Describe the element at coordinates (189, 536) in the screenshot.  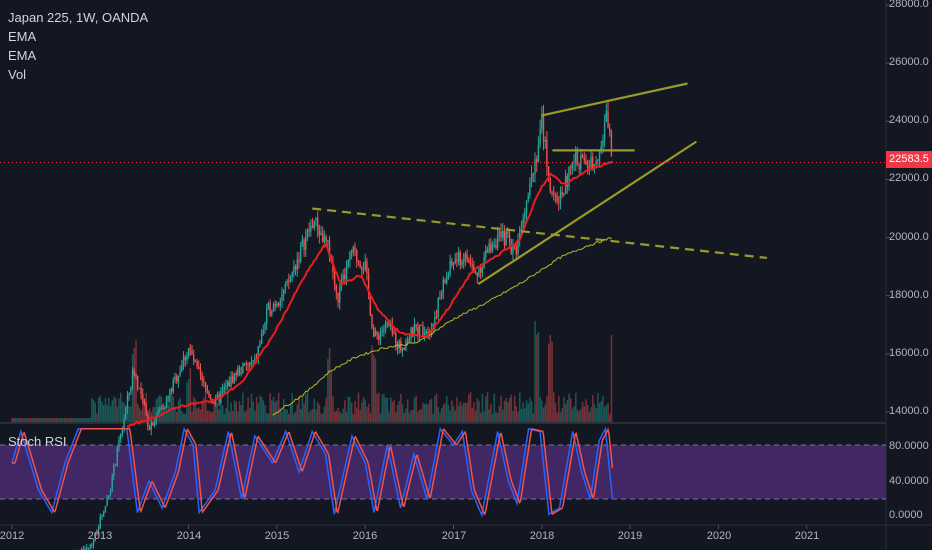
I see `time-tick-label: 2014` at that location.